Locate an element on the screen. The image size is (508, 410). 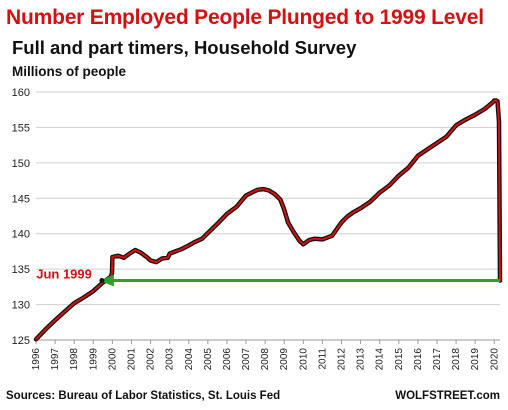
x-tick-label: 2002 is located at coordinates (151, 359).